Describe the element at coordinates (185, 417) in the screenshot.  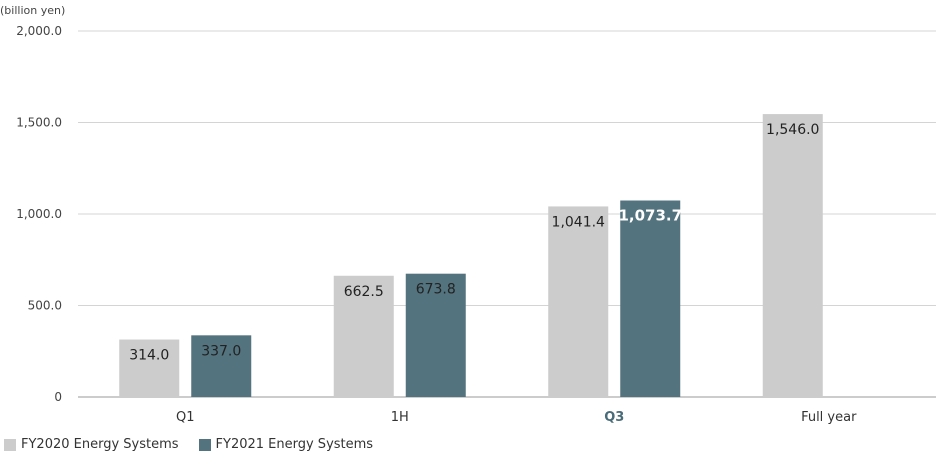
I see `category-label: Q1` at that location.